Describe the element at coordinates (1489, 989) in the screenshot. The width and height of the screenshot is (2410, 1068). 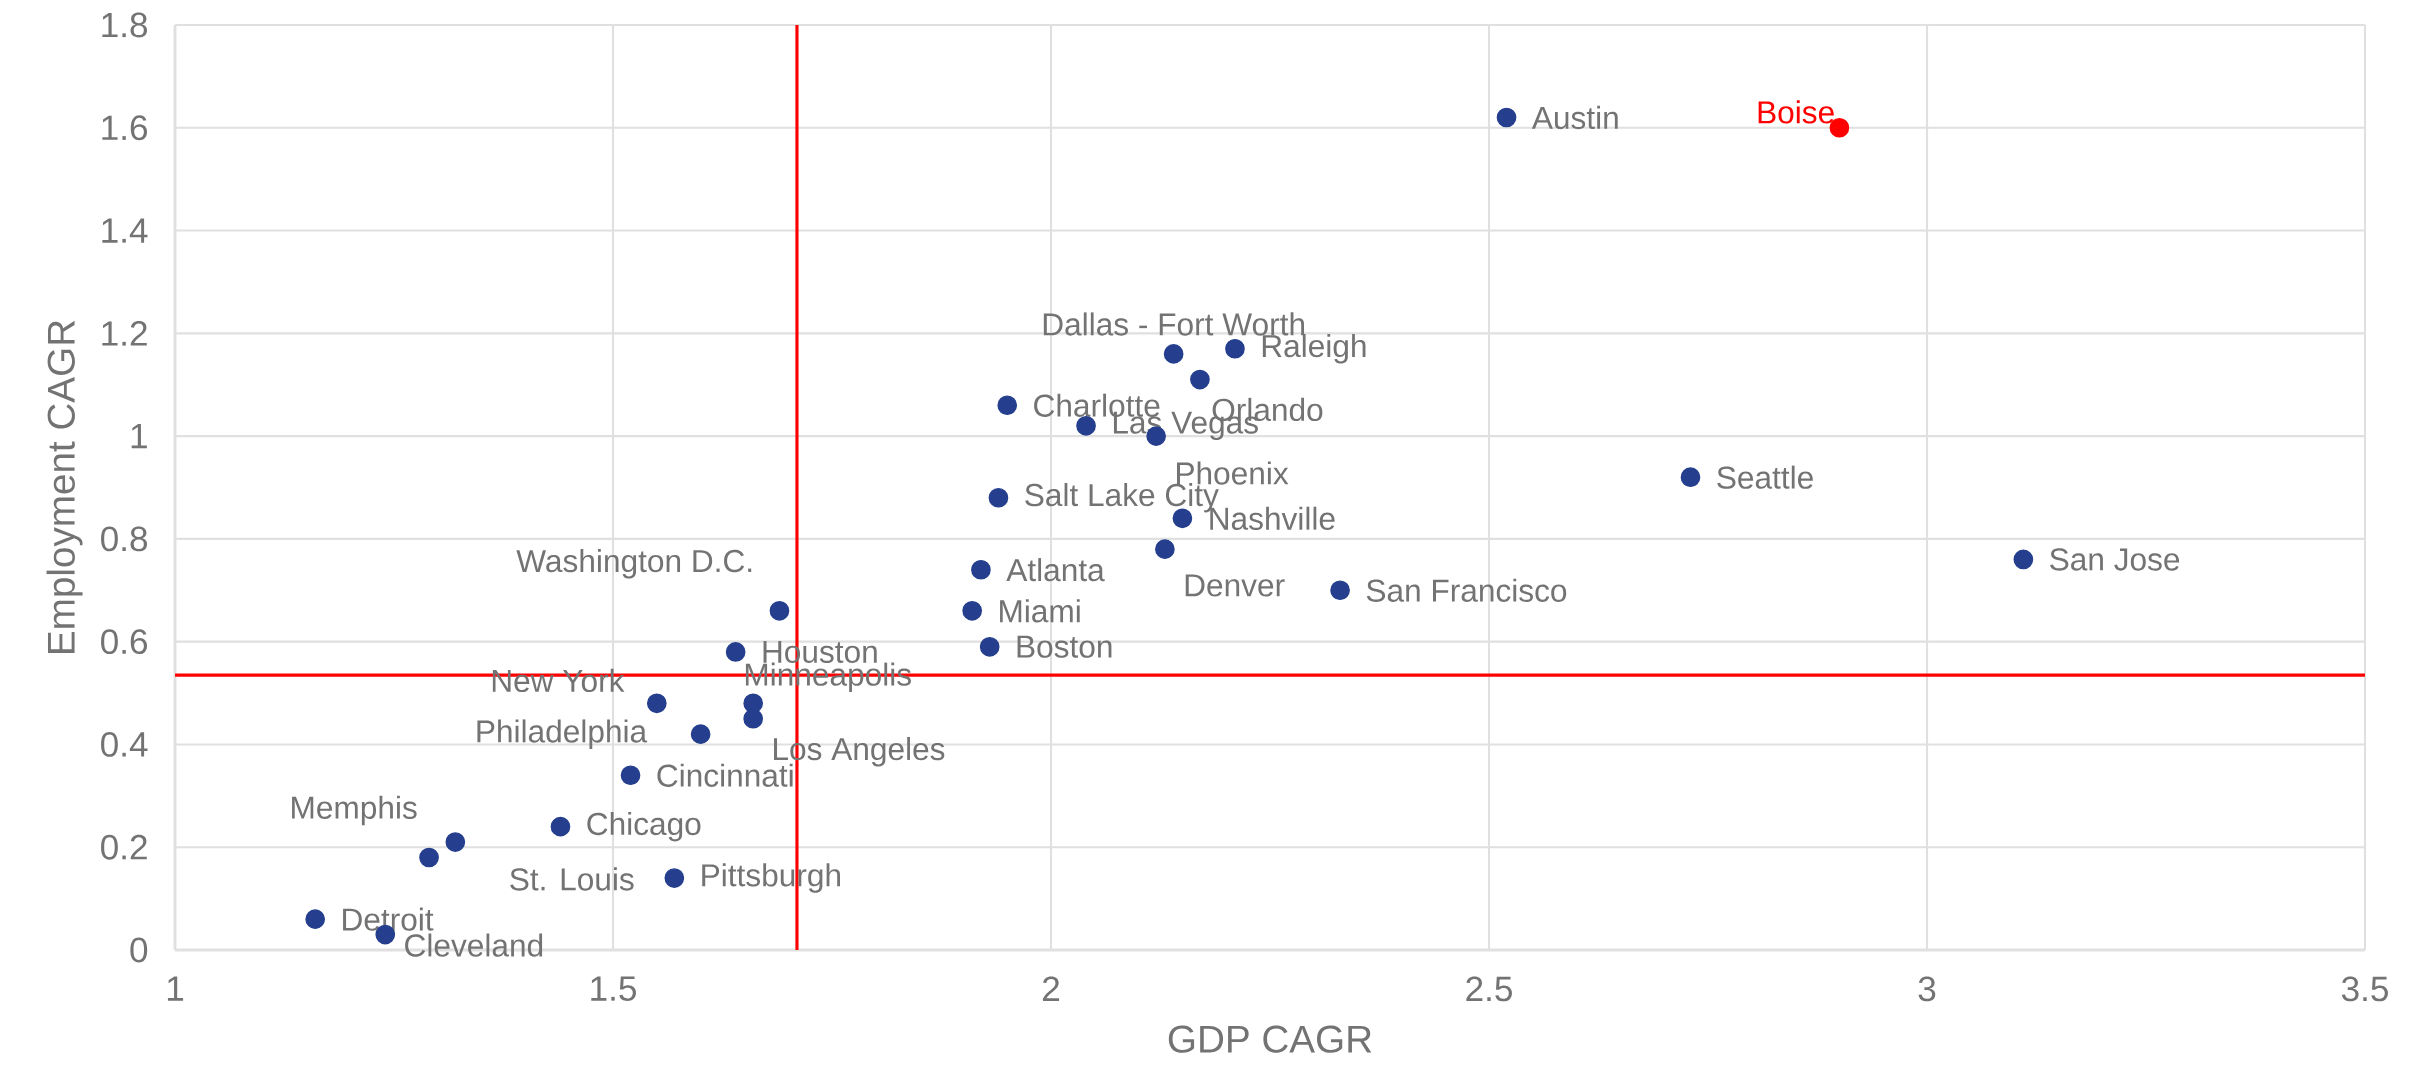
I see `x-tick-label: 2.5` at that location.